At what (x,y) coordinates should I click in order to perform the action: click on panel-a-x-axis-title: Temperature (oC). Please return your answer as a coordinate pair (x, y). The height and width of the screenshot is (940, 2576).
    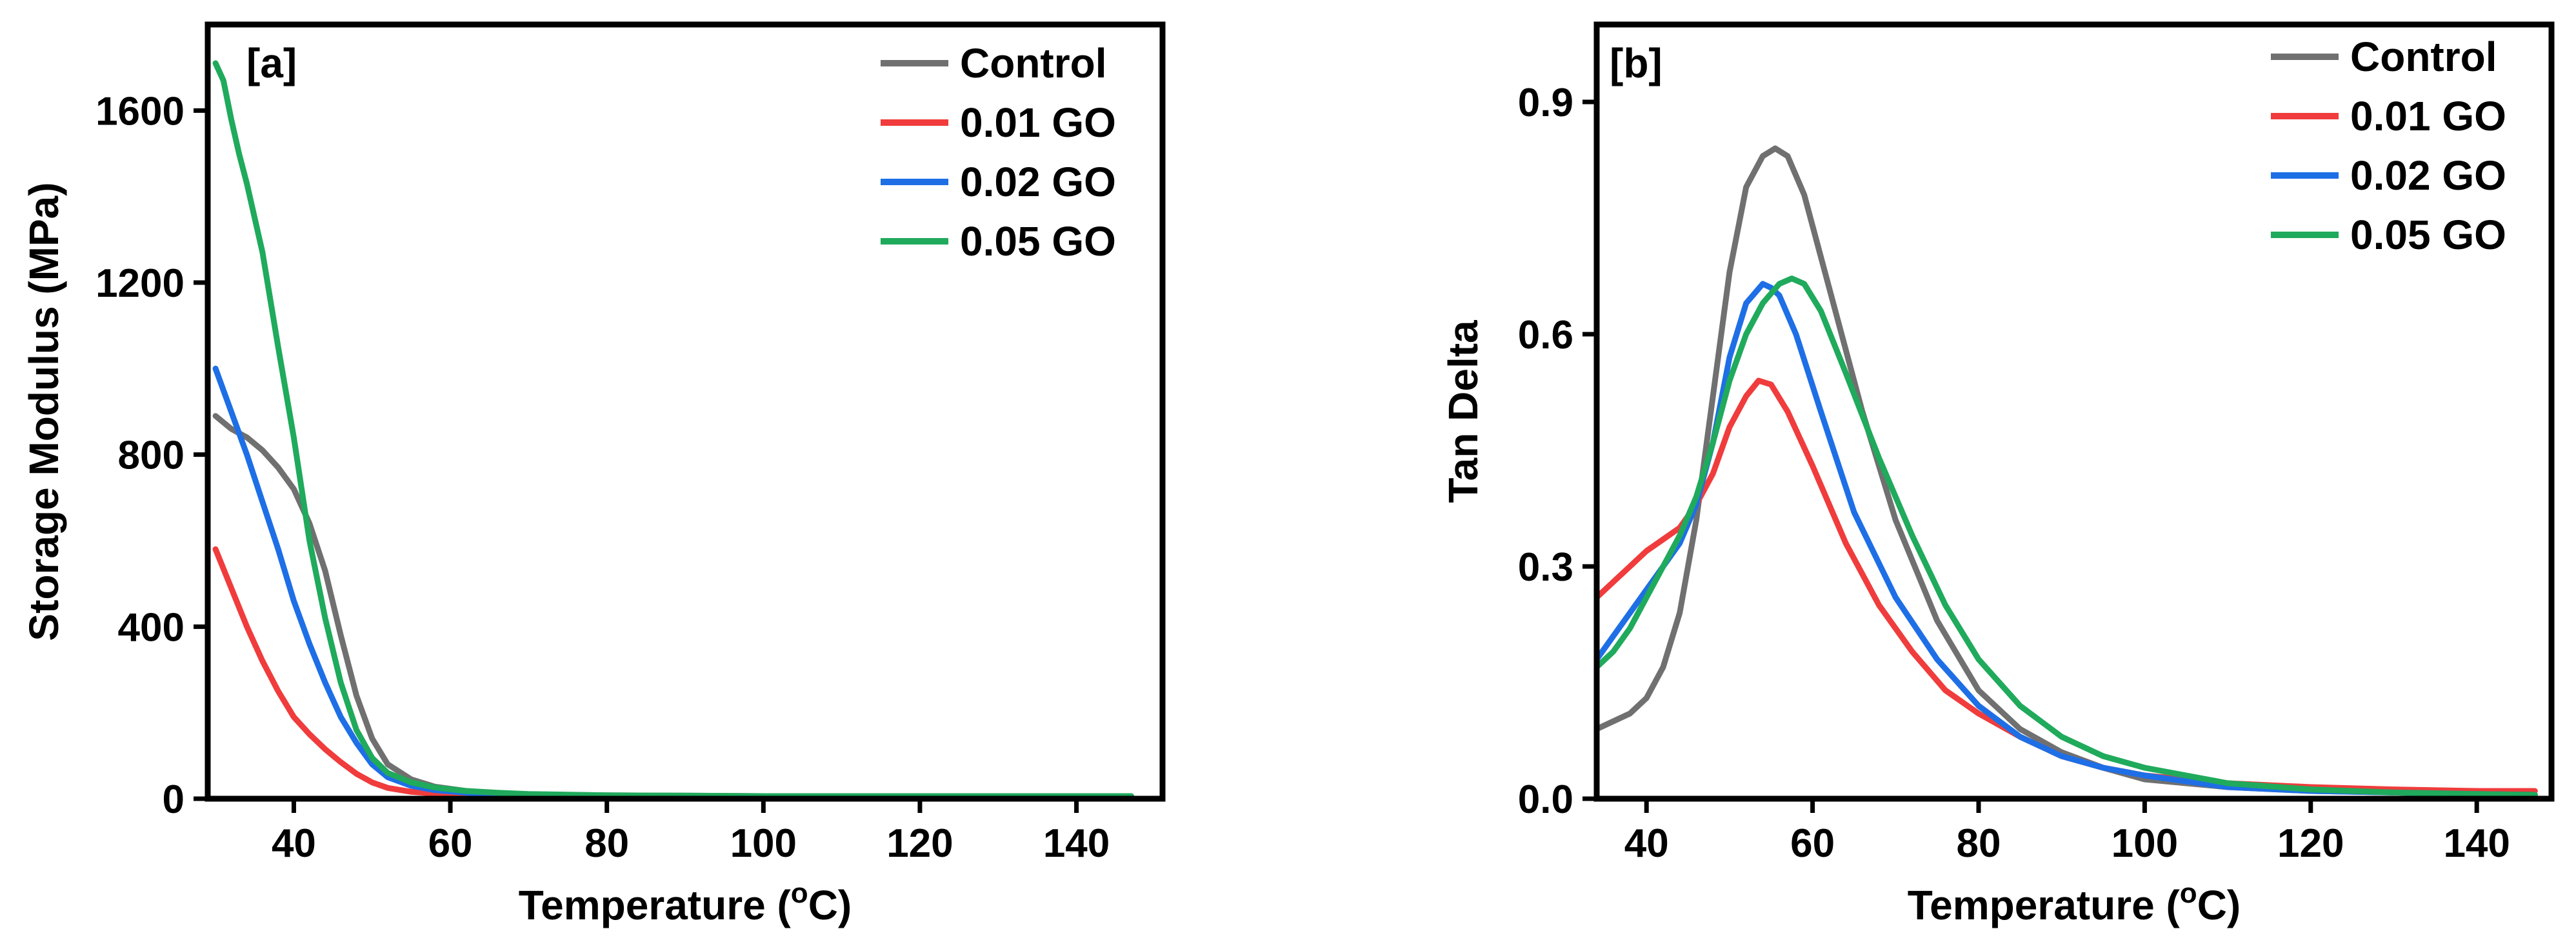
    Looking at the image, I should click on (685, 902).